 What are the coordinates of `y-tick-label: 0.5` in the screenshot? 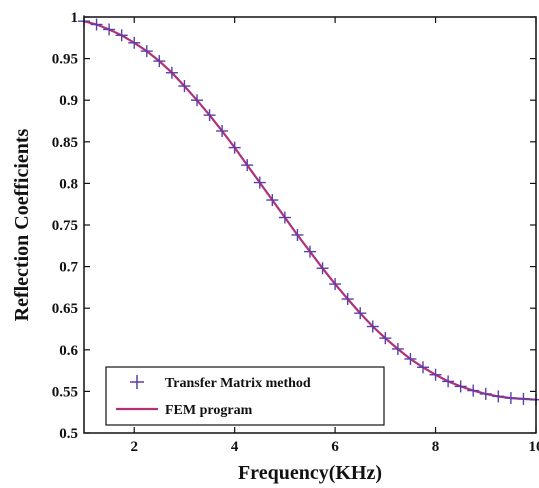 It's located at (68, 434).